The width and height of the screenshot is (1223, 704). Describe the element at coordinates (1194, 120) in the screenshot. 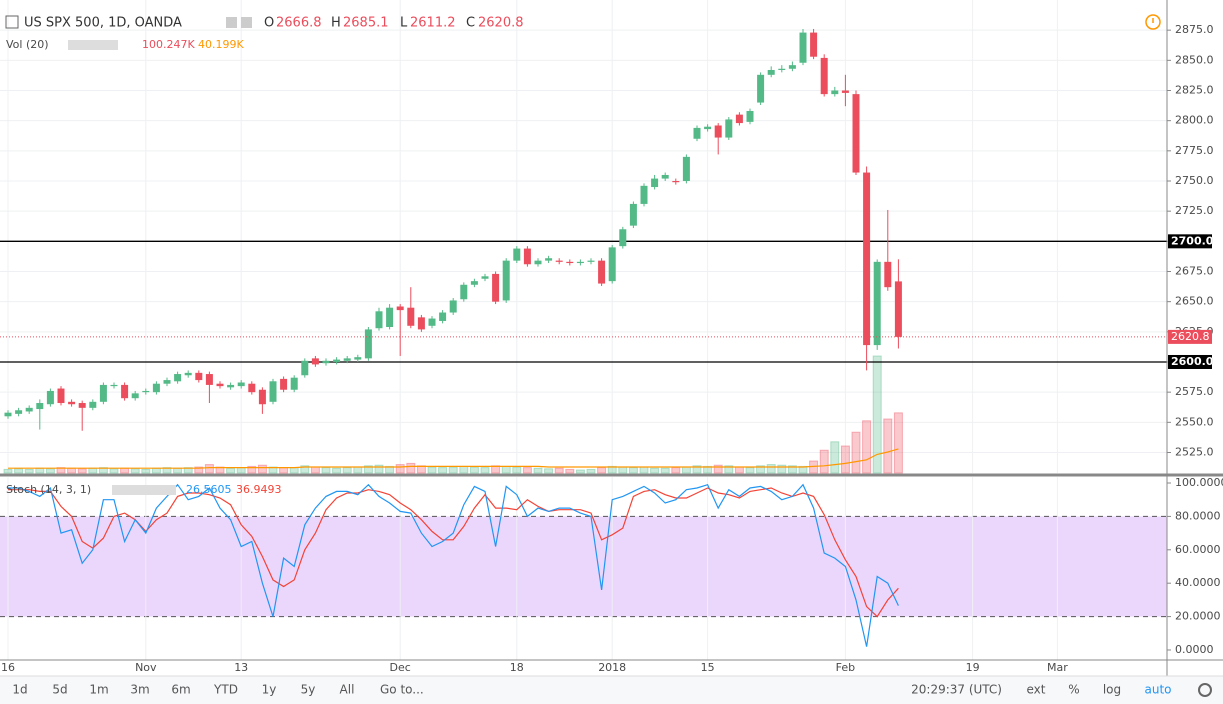

I see `y-tick-label: 2800.0` at that location.